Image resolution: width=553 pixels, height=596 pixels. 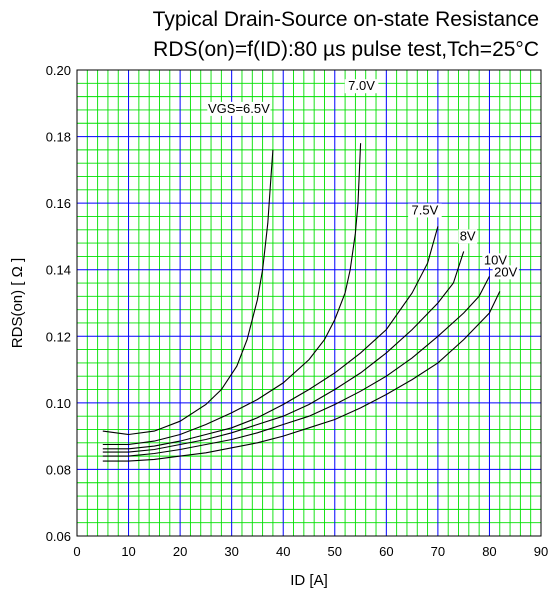 I want to click on y-tick-label: 0.20, so click(x=58, y=70).